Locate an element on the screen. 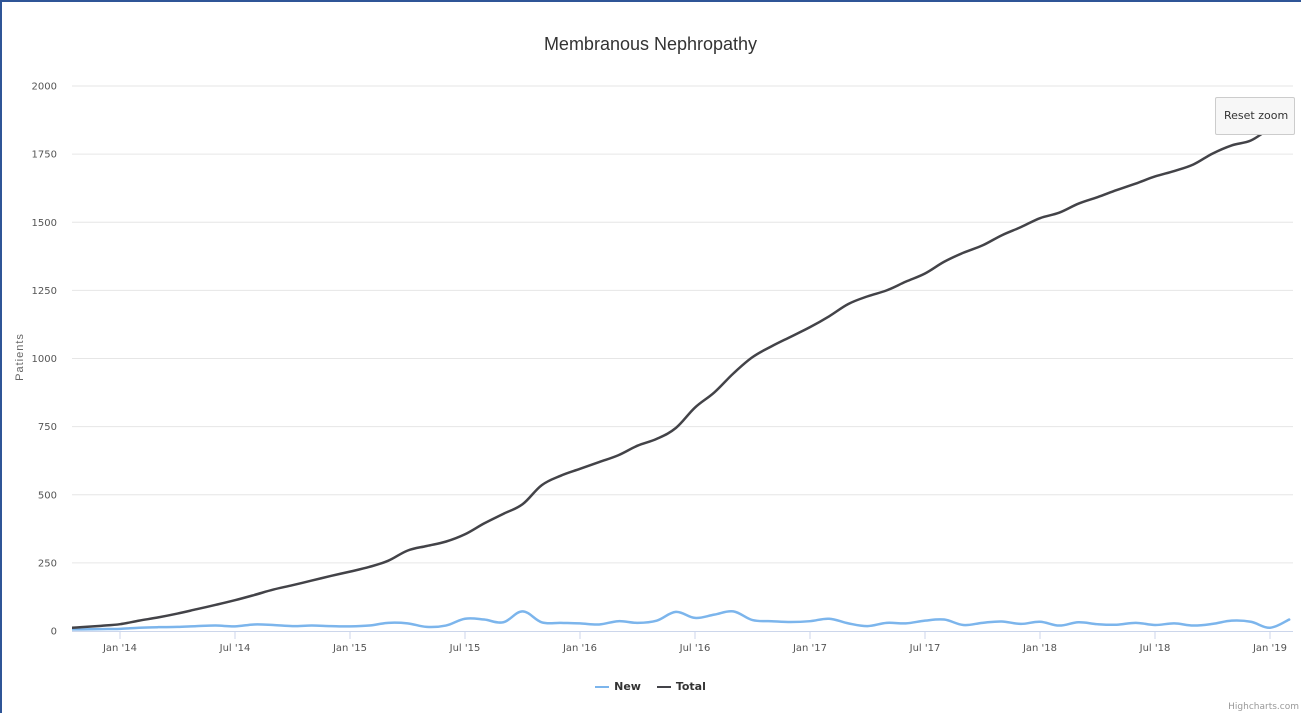 This screenshot has width=1301, height=713. y-tick-label: 1000 is located at coordinates (44, 359).